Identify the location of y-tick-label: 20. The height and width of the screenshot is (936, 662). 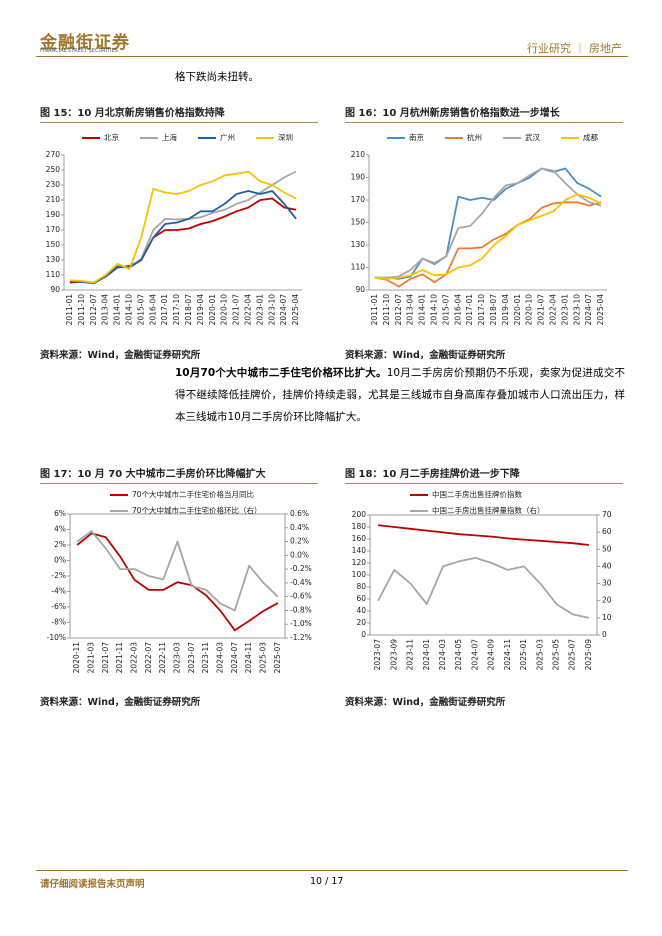
(361, 622).